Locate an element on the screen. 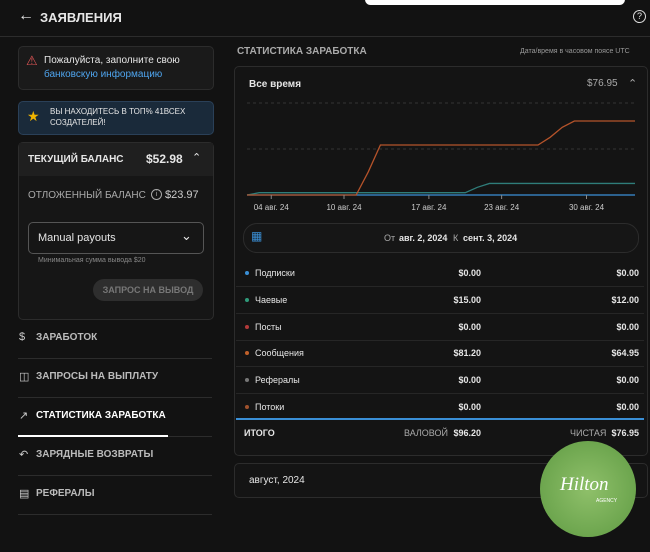  row-name: Чаевые is located at coordinates (271, 299).